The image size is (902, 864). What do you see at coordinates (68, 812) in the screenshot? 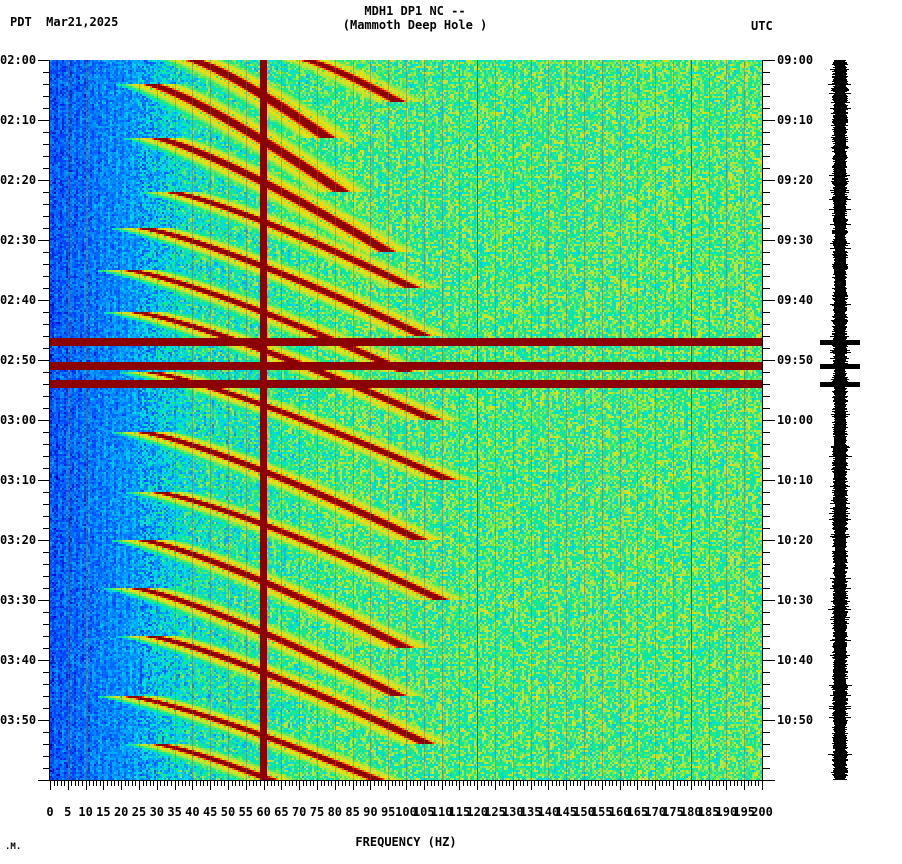
I see `frequency-label: 5` at bounding box center [68, 812].